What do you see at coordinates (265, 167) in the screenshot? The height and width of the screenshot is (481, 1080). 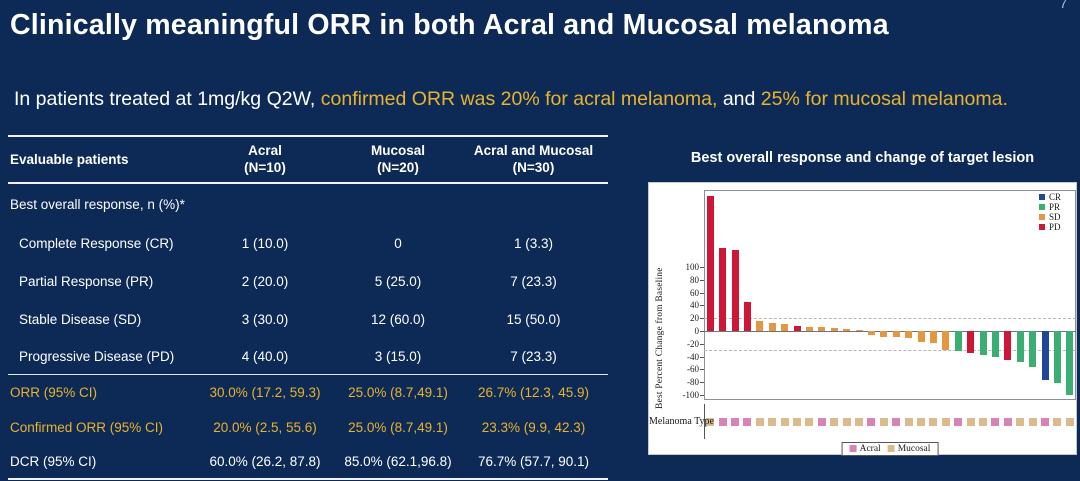 I see `table-header-line2: (N=10)` at bounding box center [265, 167].